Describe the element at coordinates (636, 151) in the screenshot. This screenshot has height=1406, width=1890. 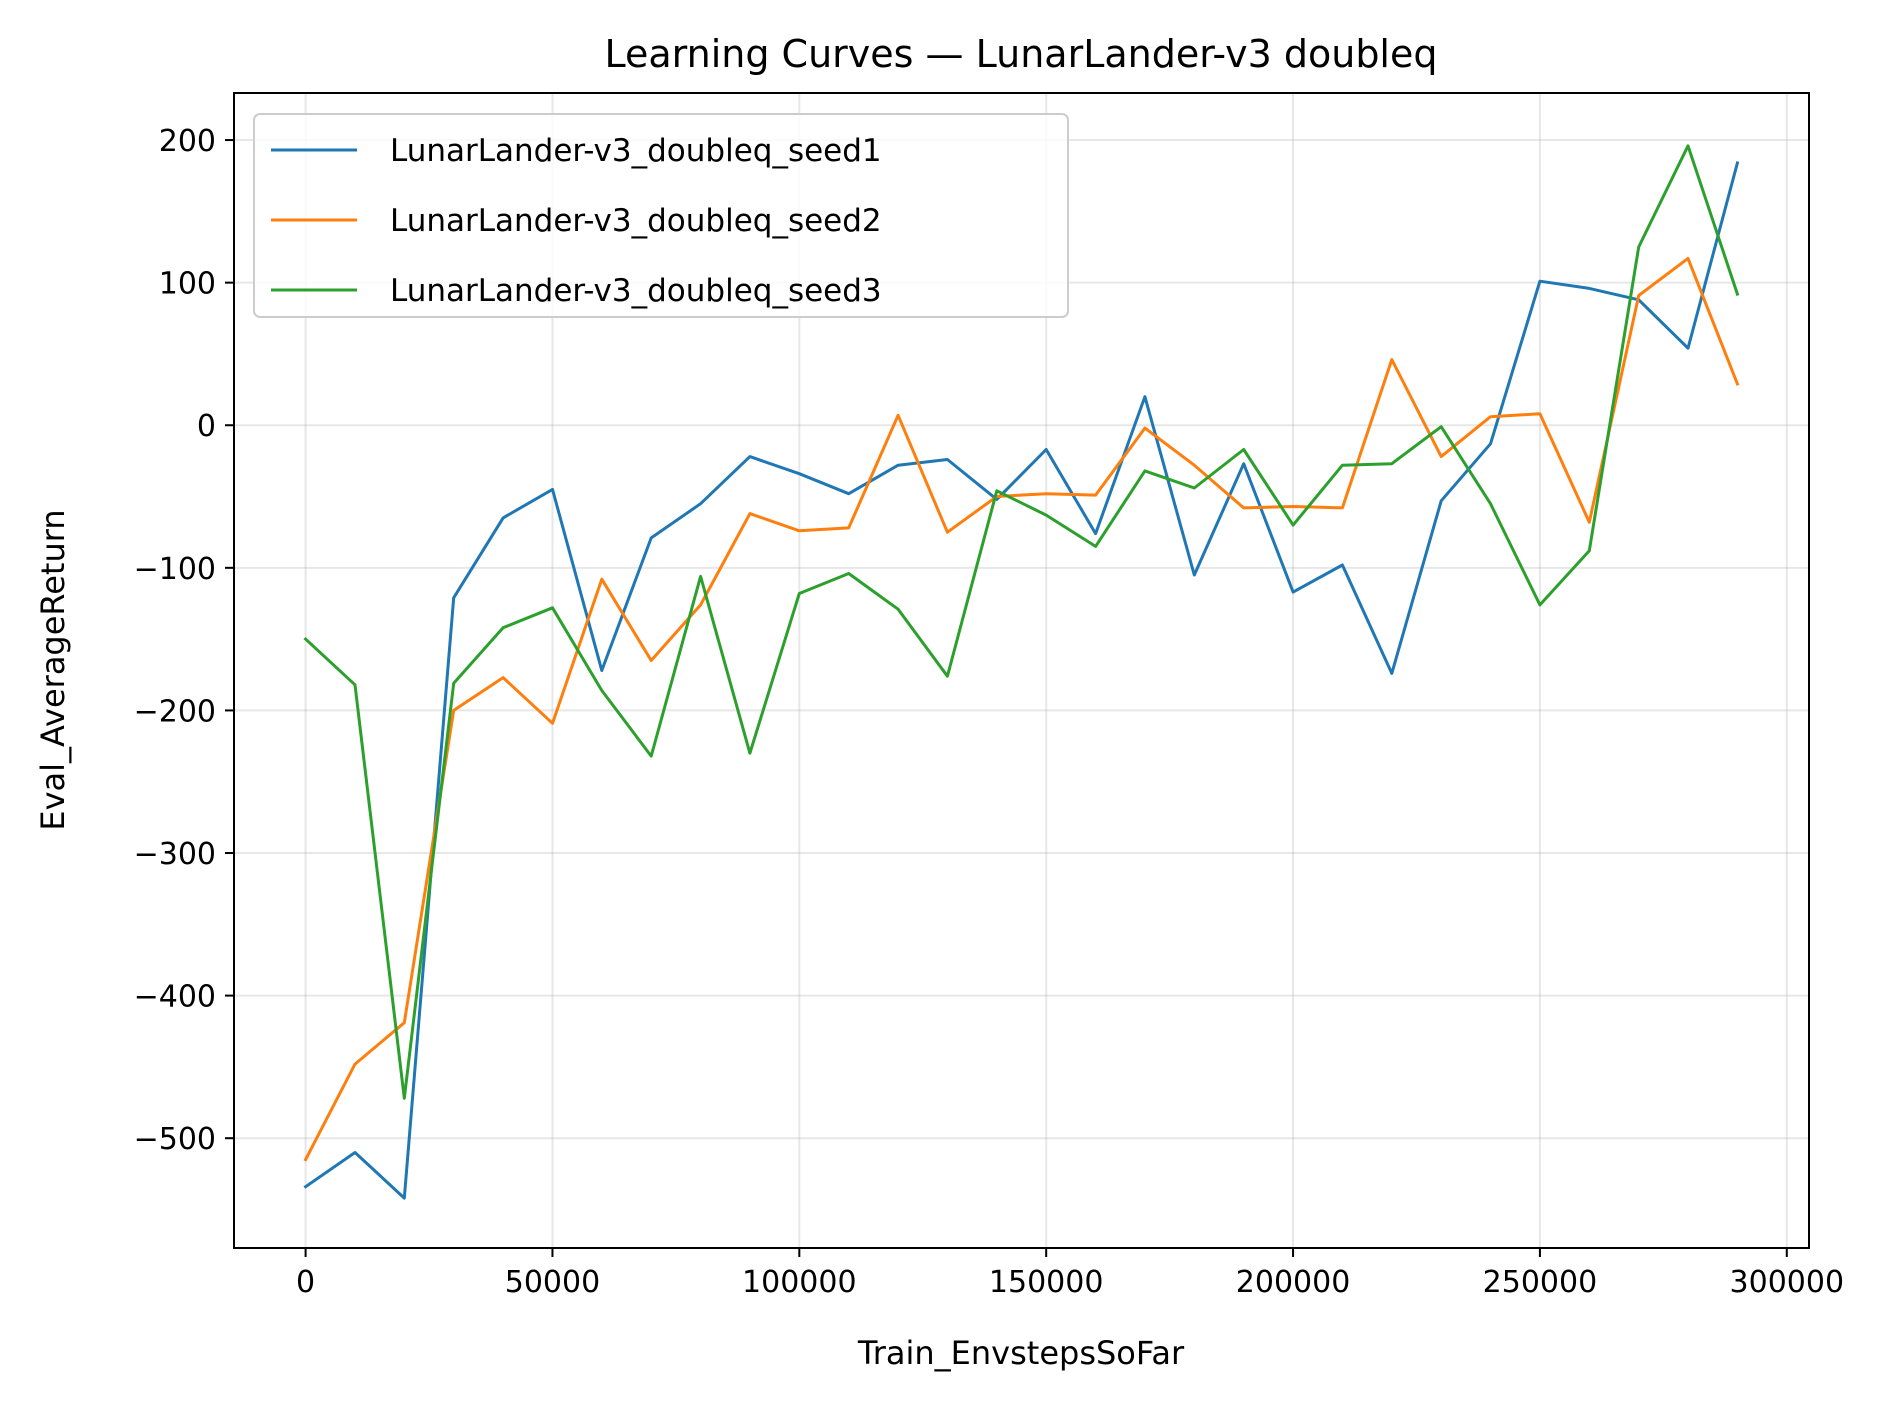
I see `legend-entry: LunarLander-v3_doubleq_seed1` at that location.